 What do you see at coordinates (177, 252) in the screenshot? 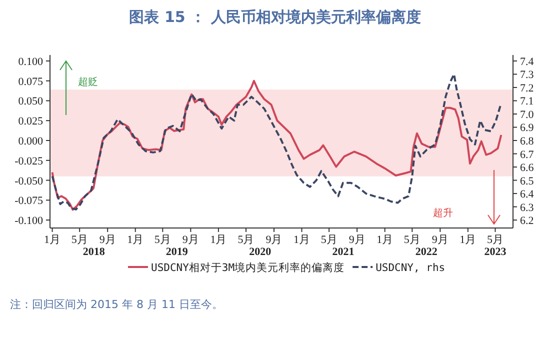
I see `text: 2019` at bounding box center [177, 252].